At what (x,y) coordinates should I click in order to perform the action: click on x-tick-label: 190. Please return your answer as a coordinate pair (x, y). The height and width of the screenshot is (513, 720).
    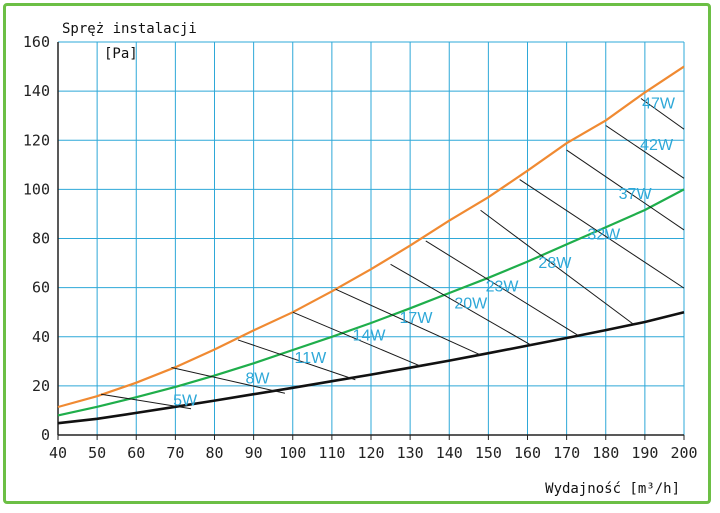
    Looking at the image, I should click on (644, 453).